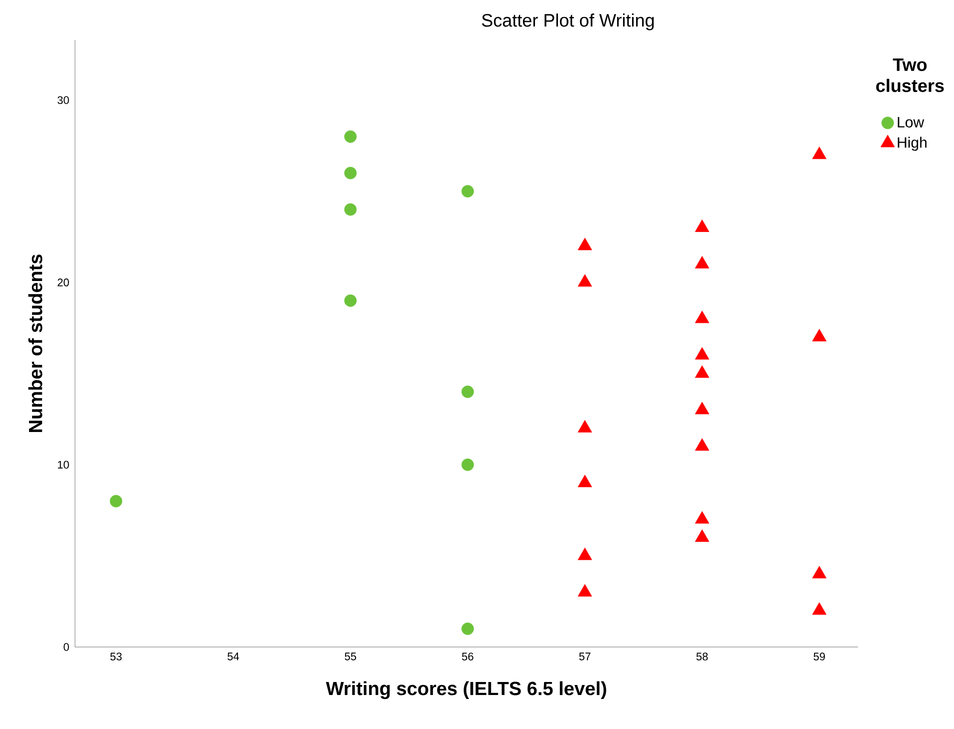 The height and width of the screenshot is (729, 954). I want to click on y-axis-title: Number of students, so click(35, 343).